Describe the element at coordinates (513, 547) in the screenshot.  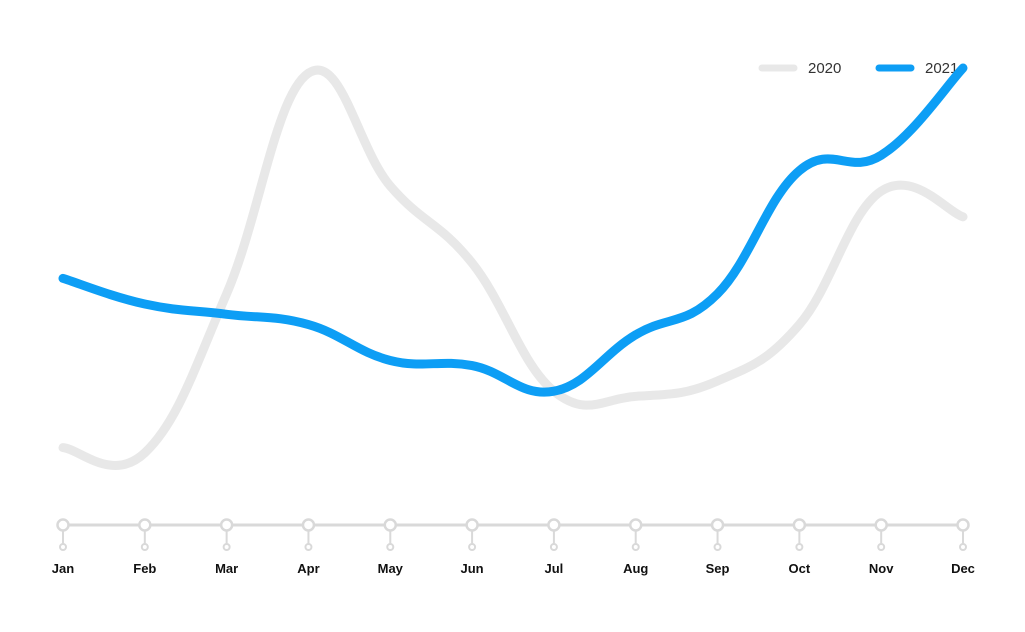
I see `x-axis: Jan Feb Mar Apr May Jun Jul Aug Sep Oct Nov Dec` at that location.